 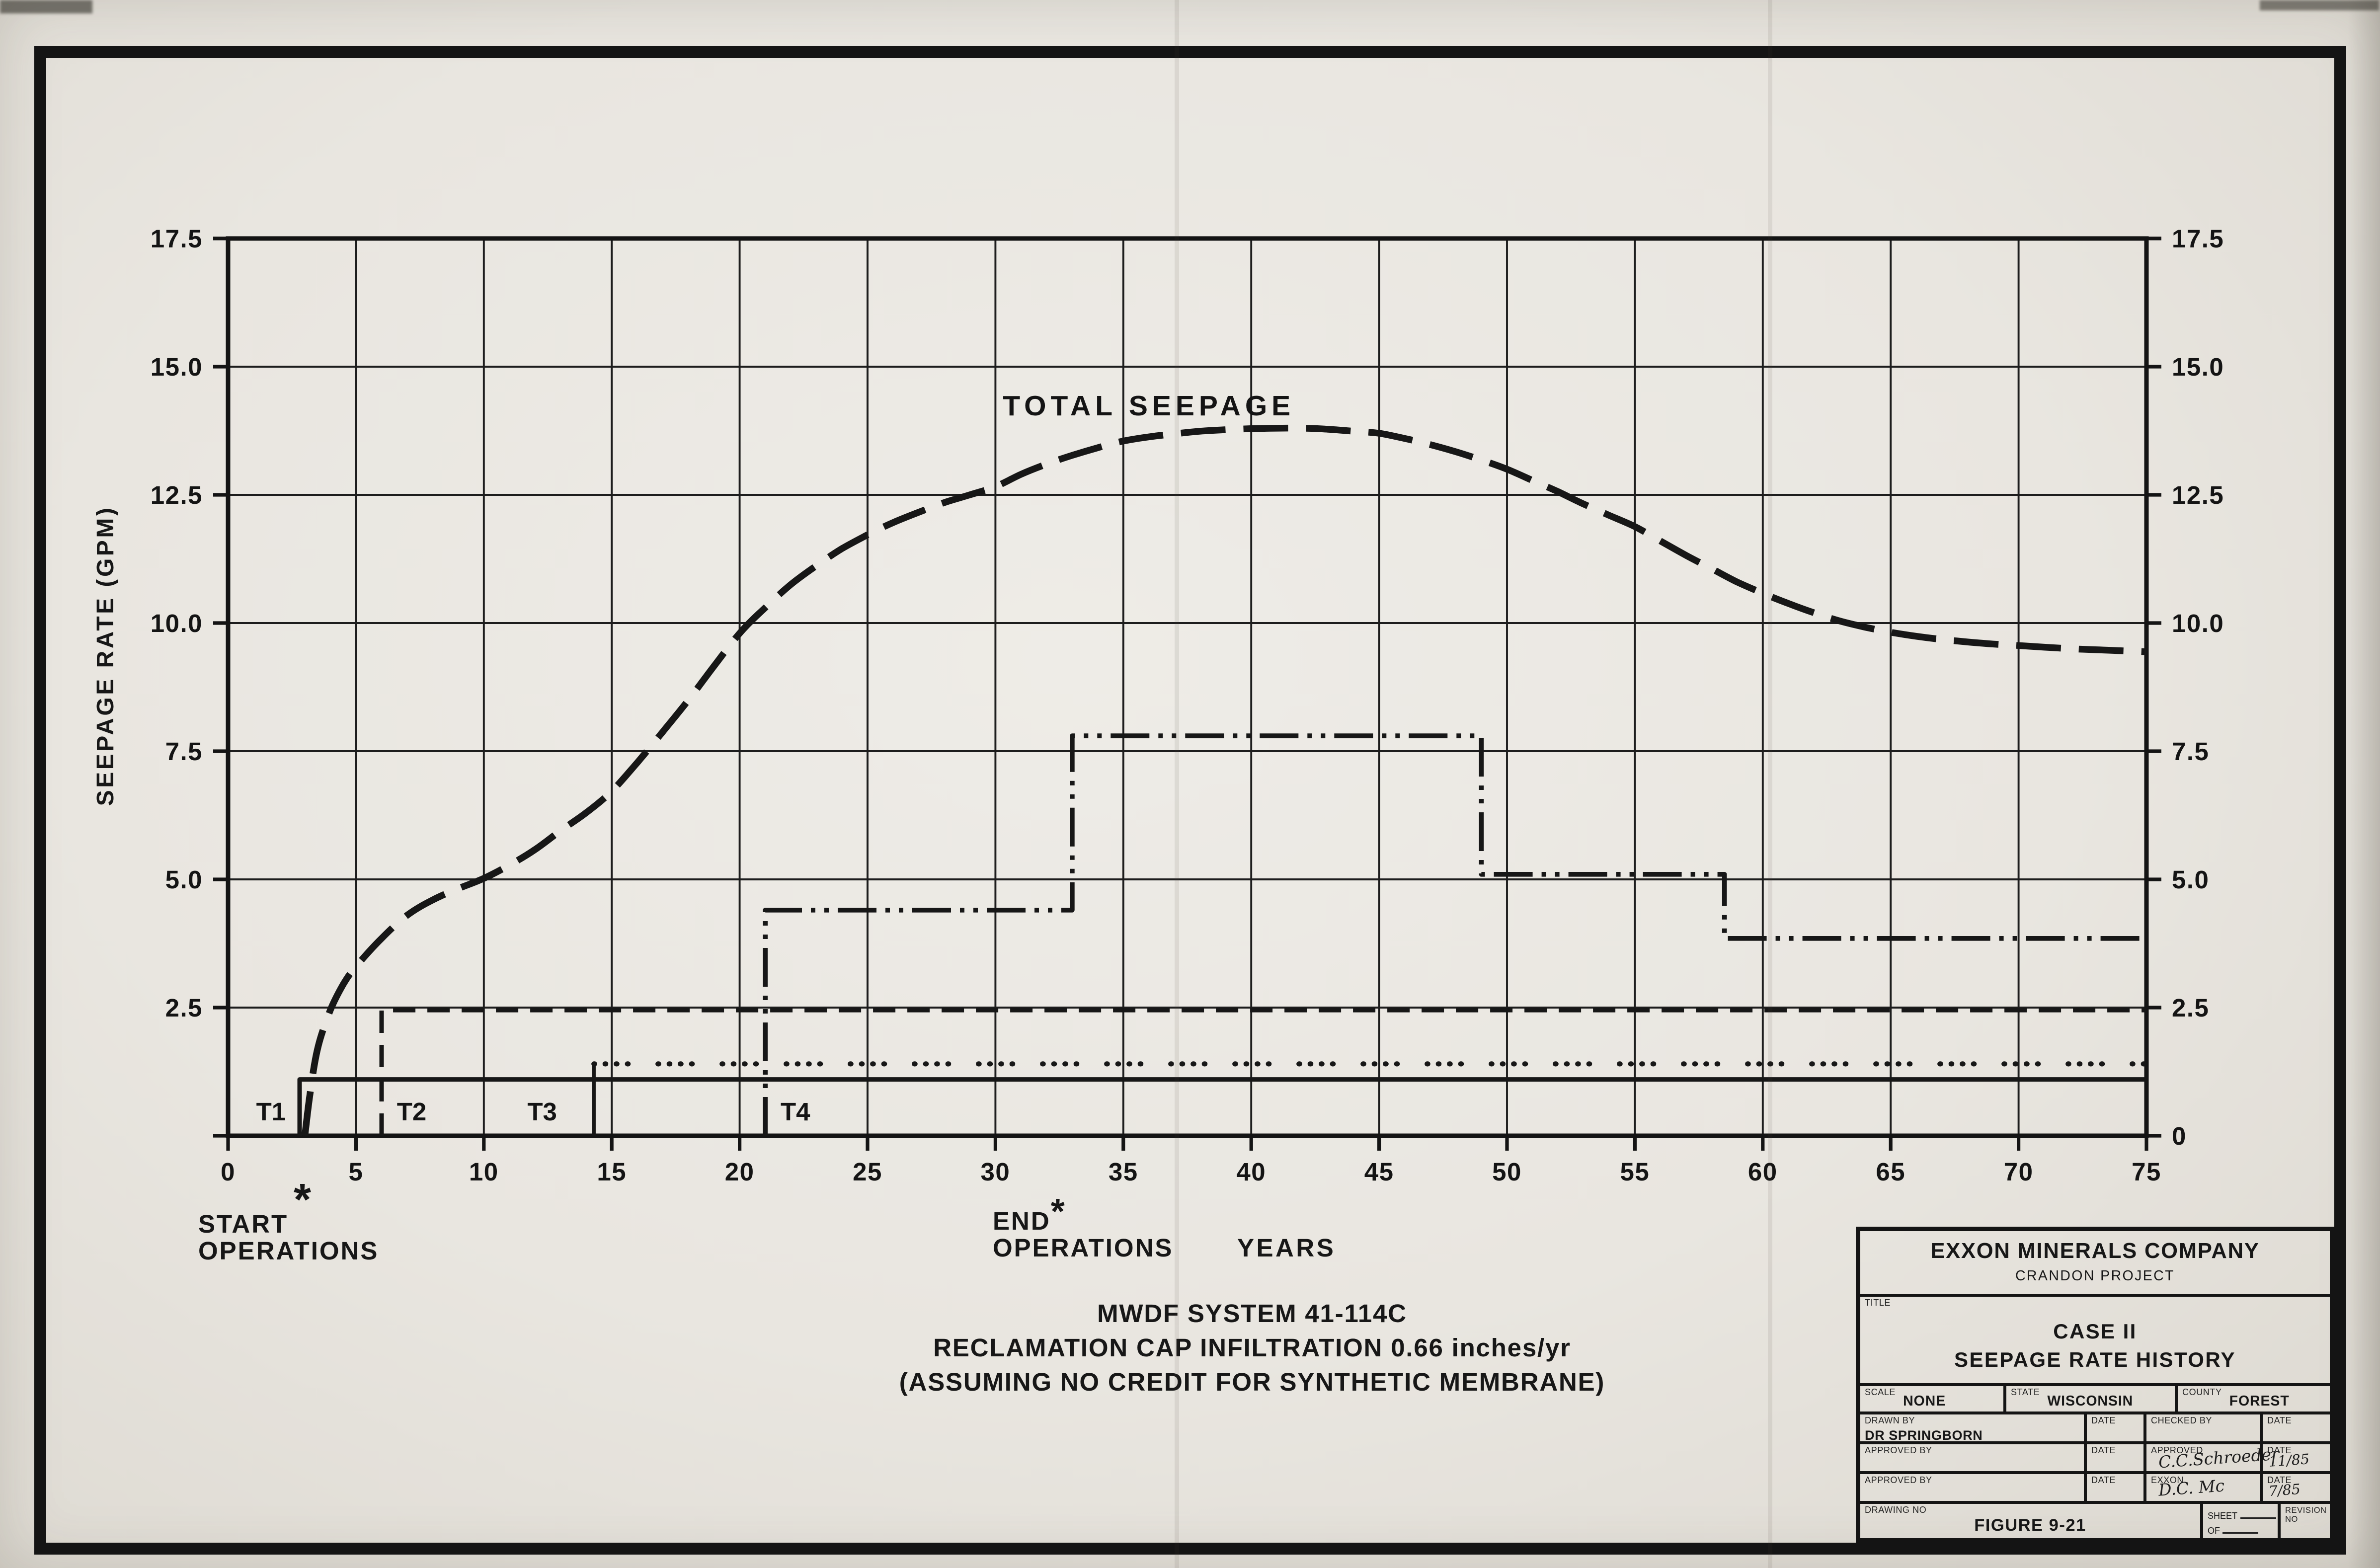 I want to click on scan-edge-shadow, so click(x=2363, y=784).